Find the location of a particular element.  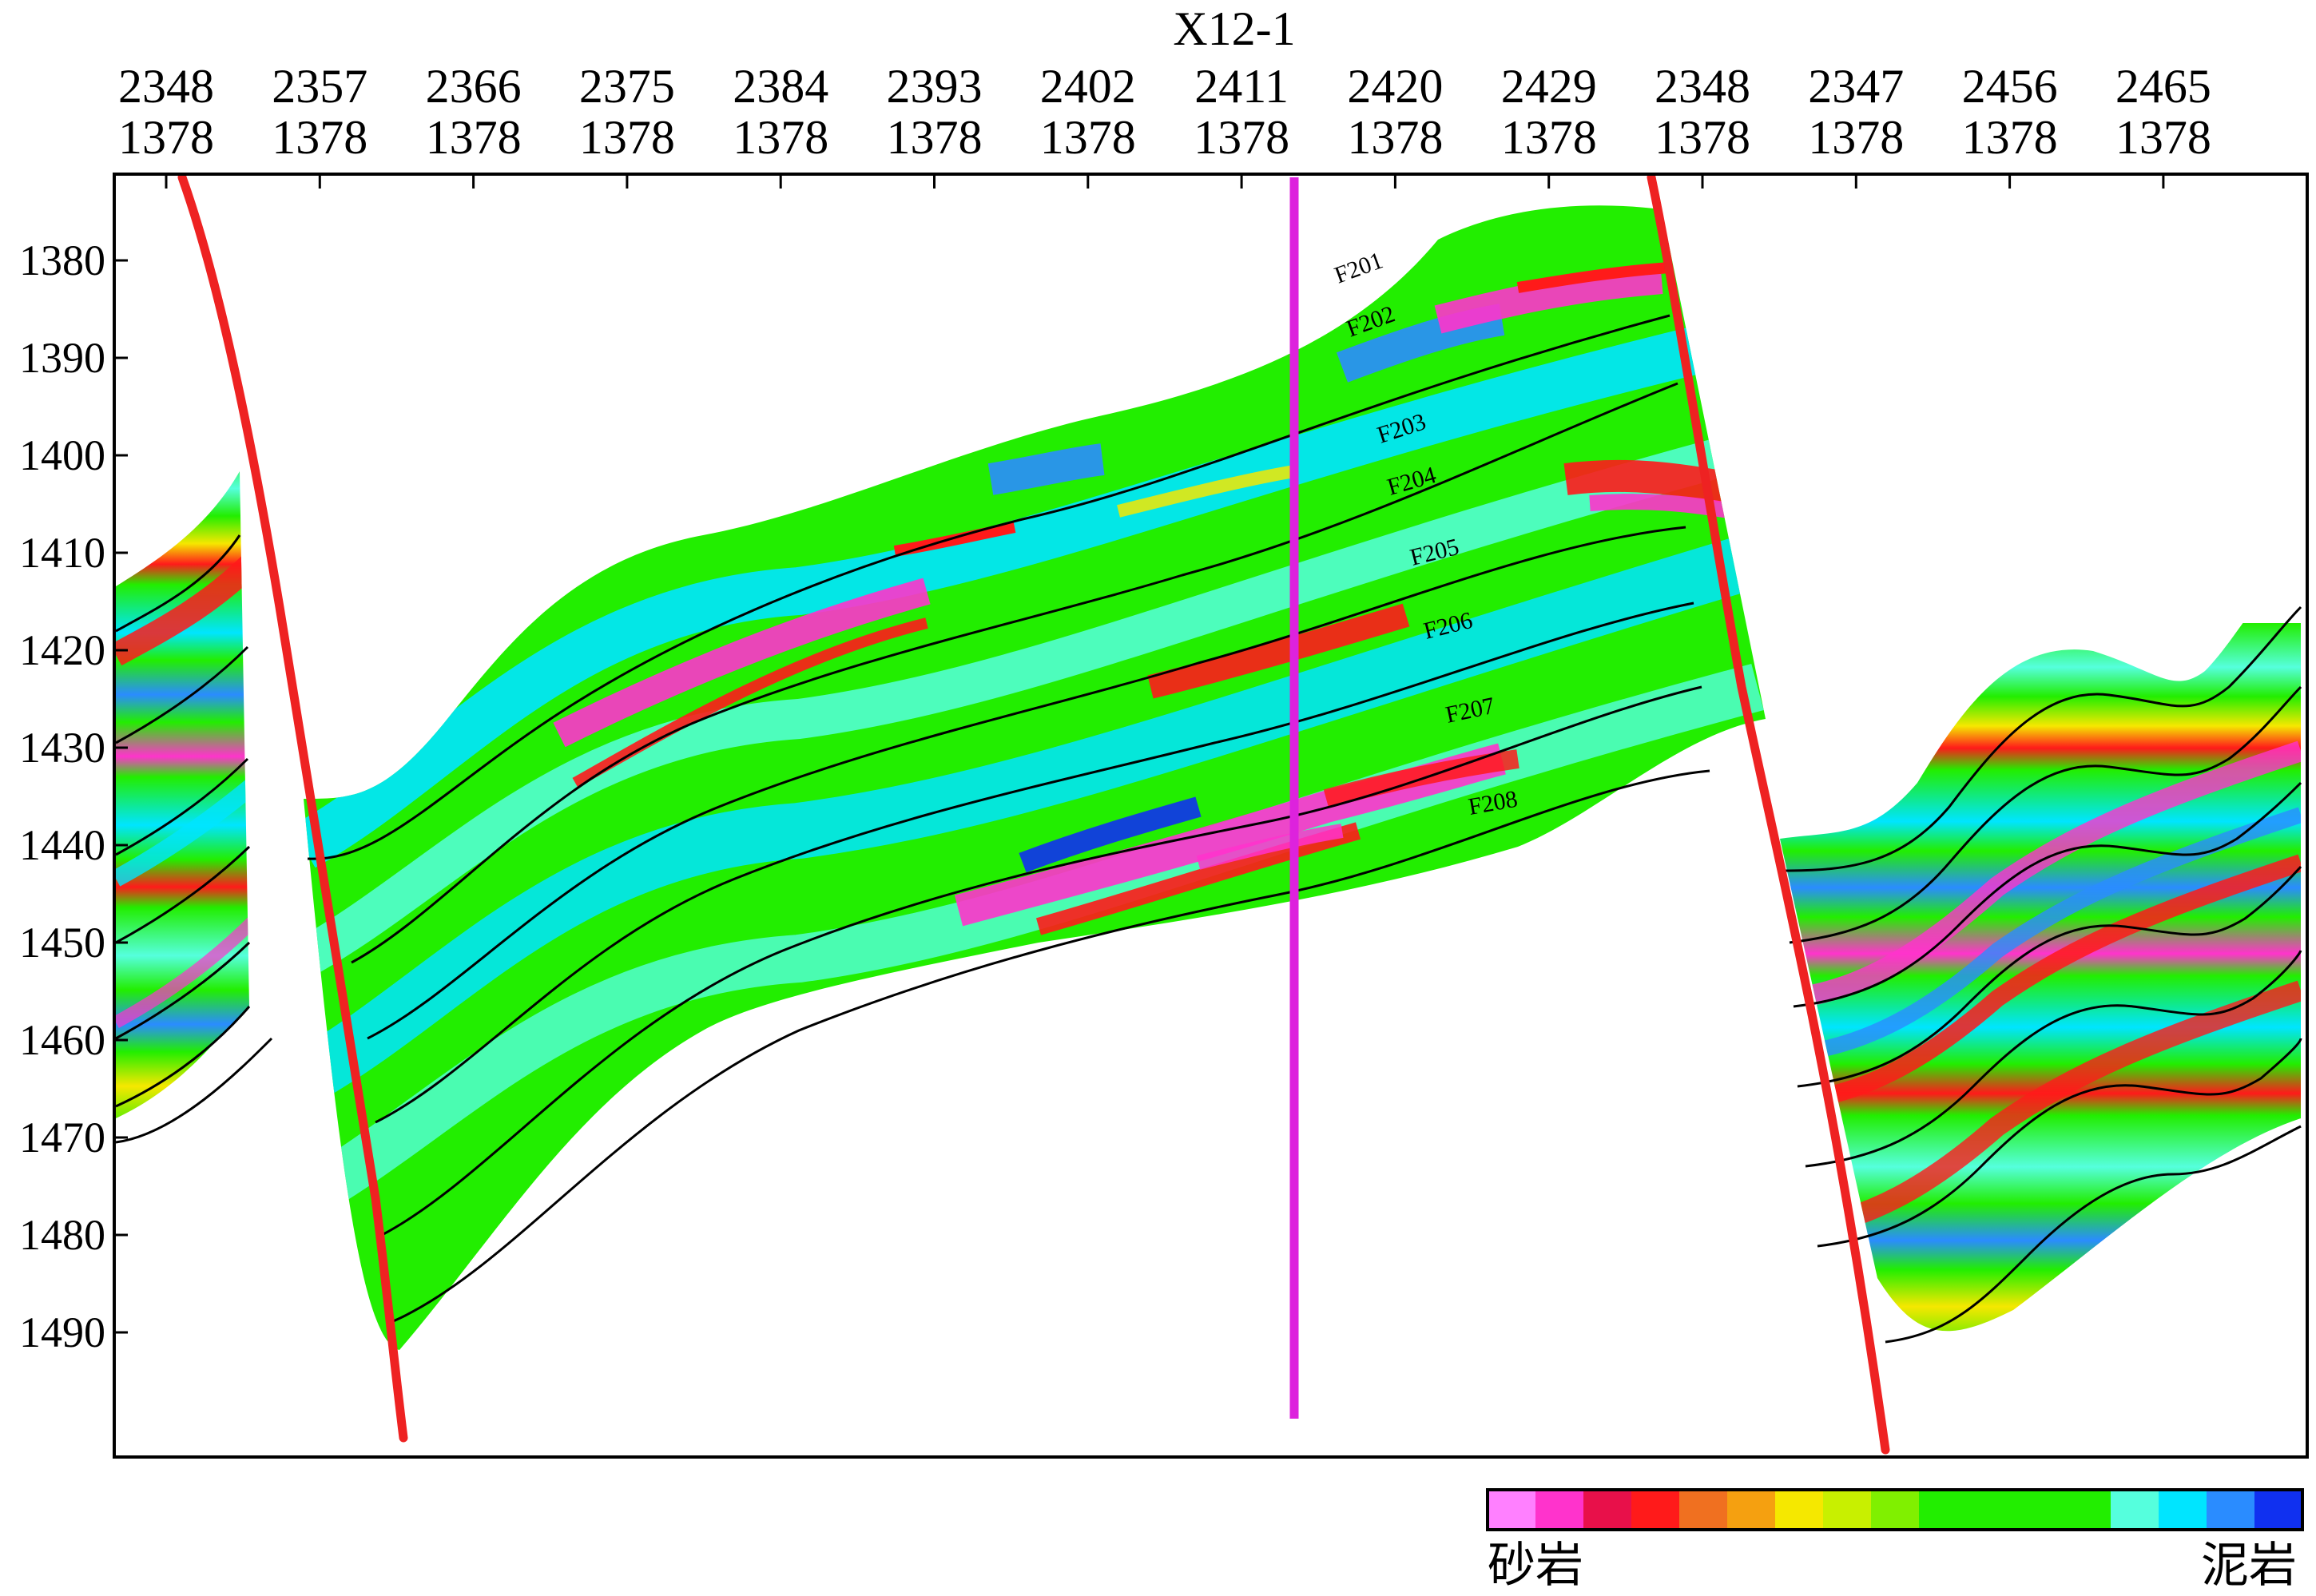

legend-frame is located at coordinates (1895, 1509).